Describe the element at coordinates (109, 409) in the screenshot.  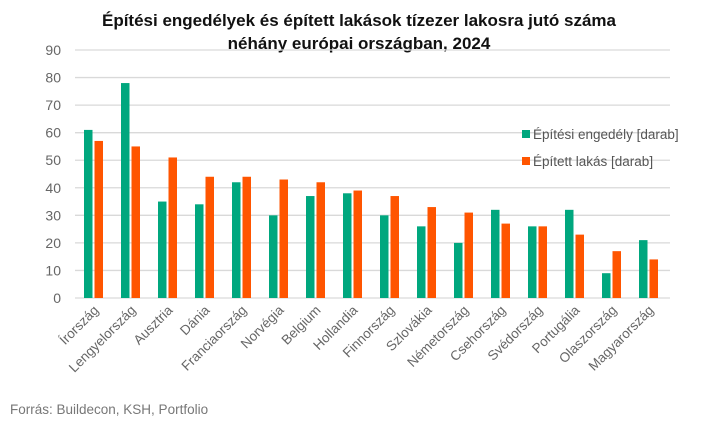
I see `source-note: Forrás: Buildecon, KSH, Portfolio` at that location.